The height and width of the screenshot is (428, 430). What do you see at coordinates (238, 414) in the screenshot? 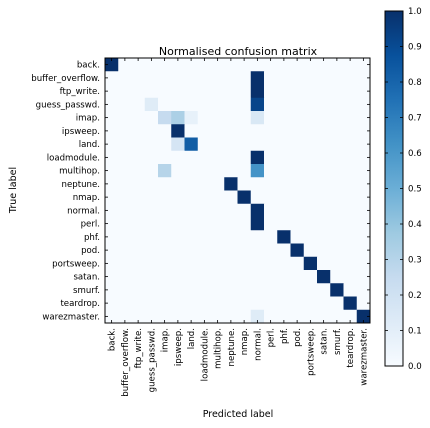
I see `x-axis-label: Predicted label` at bounding box center [238, 414].